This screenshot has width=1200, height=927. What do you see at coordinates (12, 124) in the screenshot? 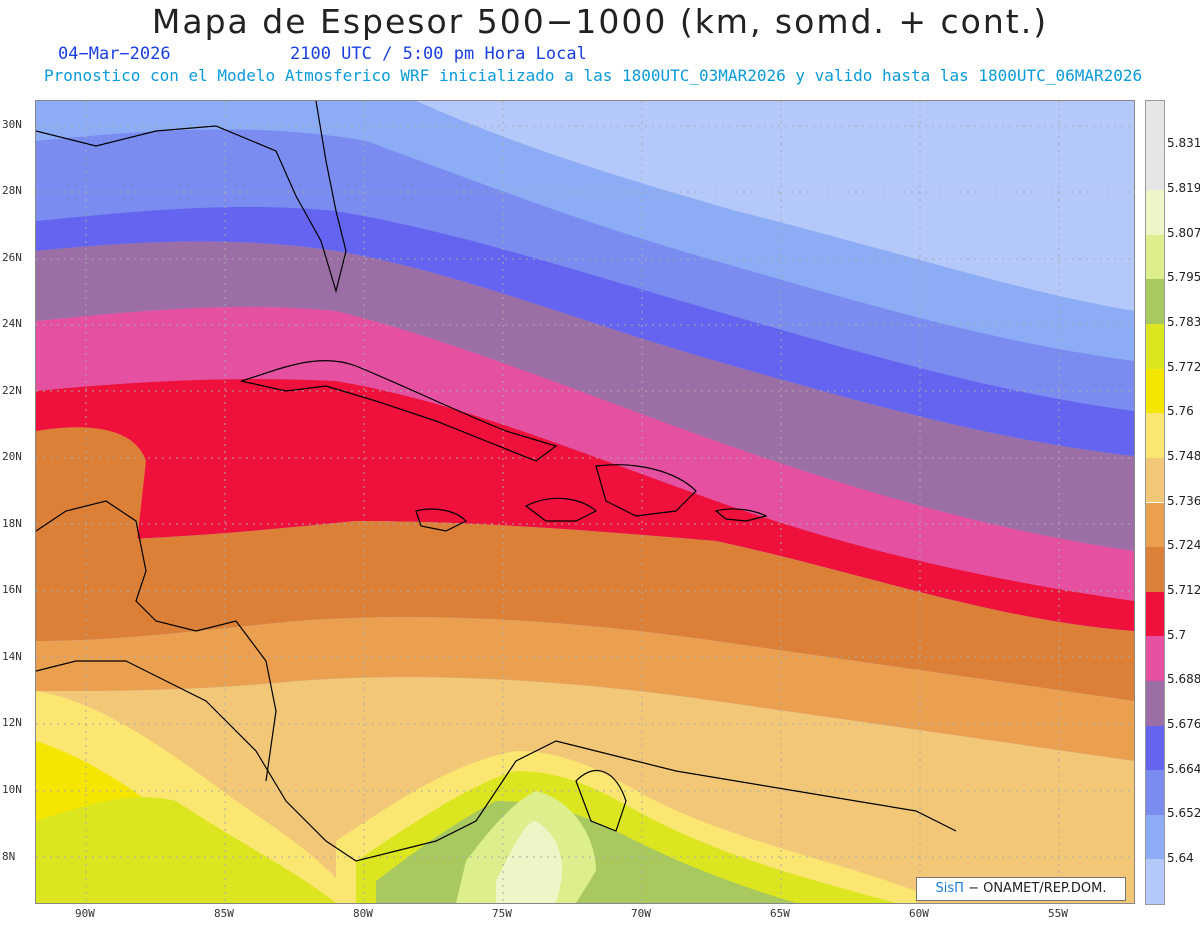
I see `lat-label-30n: 30N` at bounding box center [12, 124].